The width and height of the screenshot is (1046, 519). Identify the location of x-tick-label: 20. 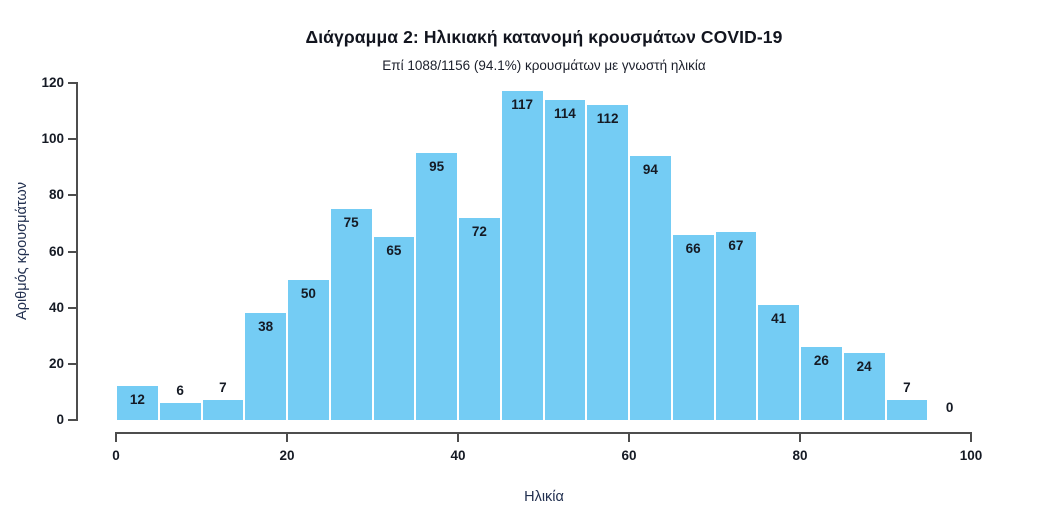
(287, 455).